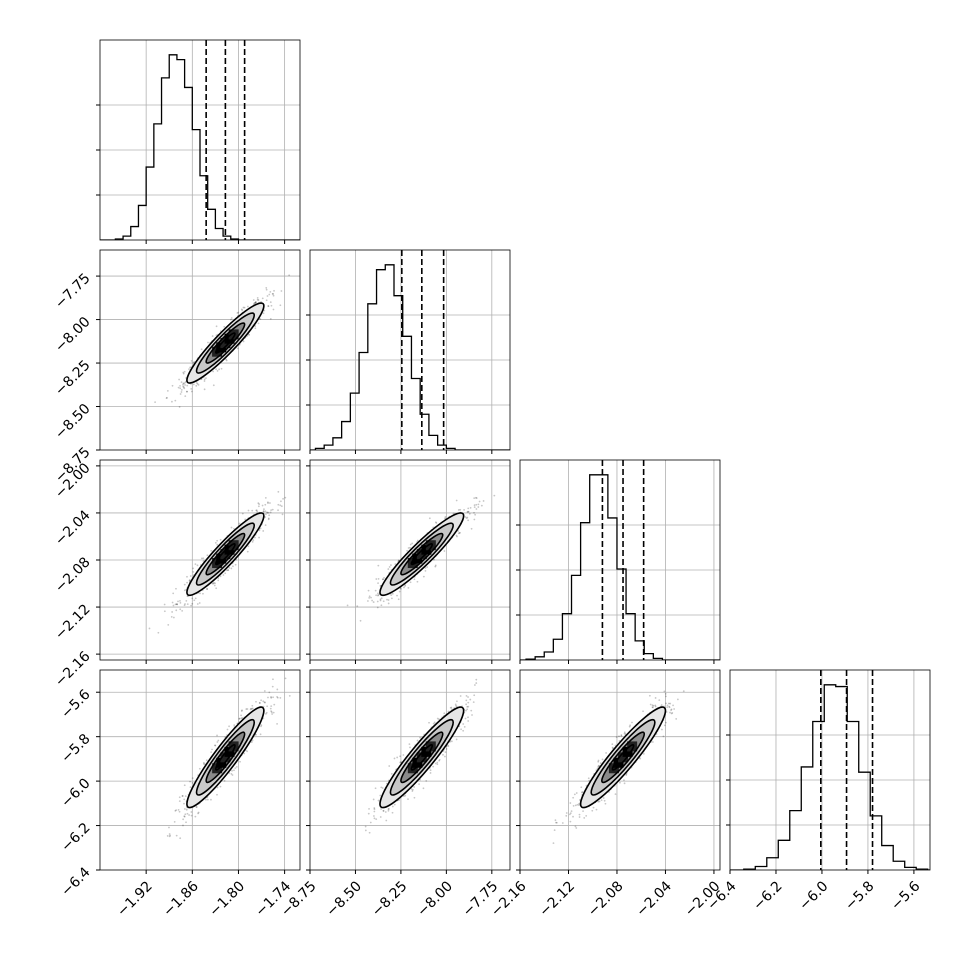 The image size is (970, 970). Describe the element at coordinates (410, 357) in the screenshot. I see `histogram-step` at that location.